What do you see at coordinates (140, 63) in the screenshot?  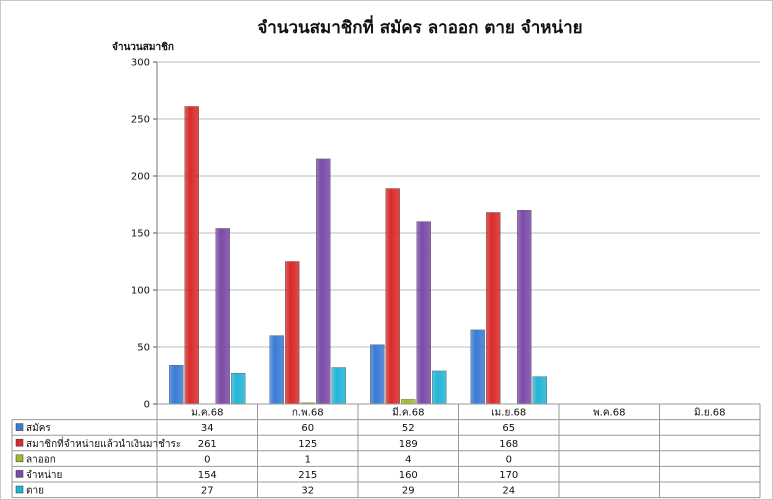 I see `y-tick-label: 300` at bounding box center [140, 63].